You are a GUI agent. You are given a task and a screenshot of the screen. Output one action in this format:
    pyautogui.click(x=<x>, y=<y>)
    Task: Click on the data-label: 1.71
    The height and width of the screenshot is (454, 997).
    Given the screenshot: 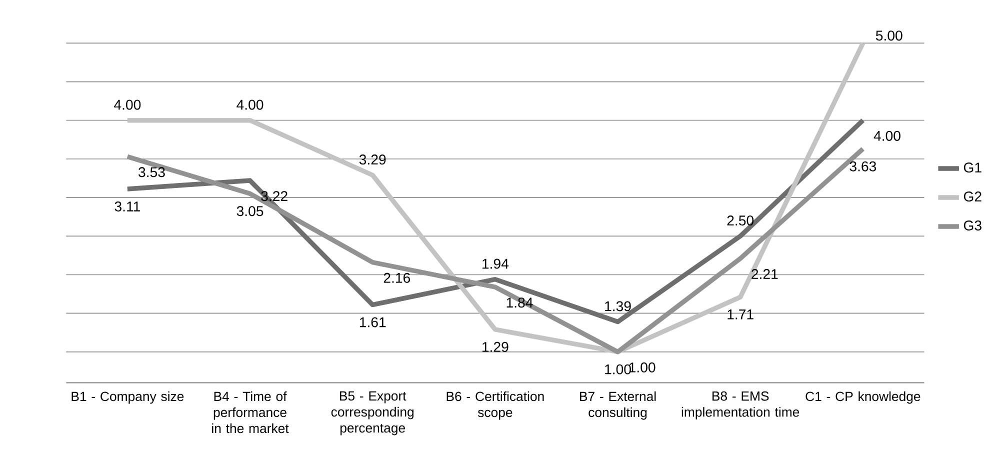 What is the action you would take?
    pyautogui.click(x=741, y=315)
    